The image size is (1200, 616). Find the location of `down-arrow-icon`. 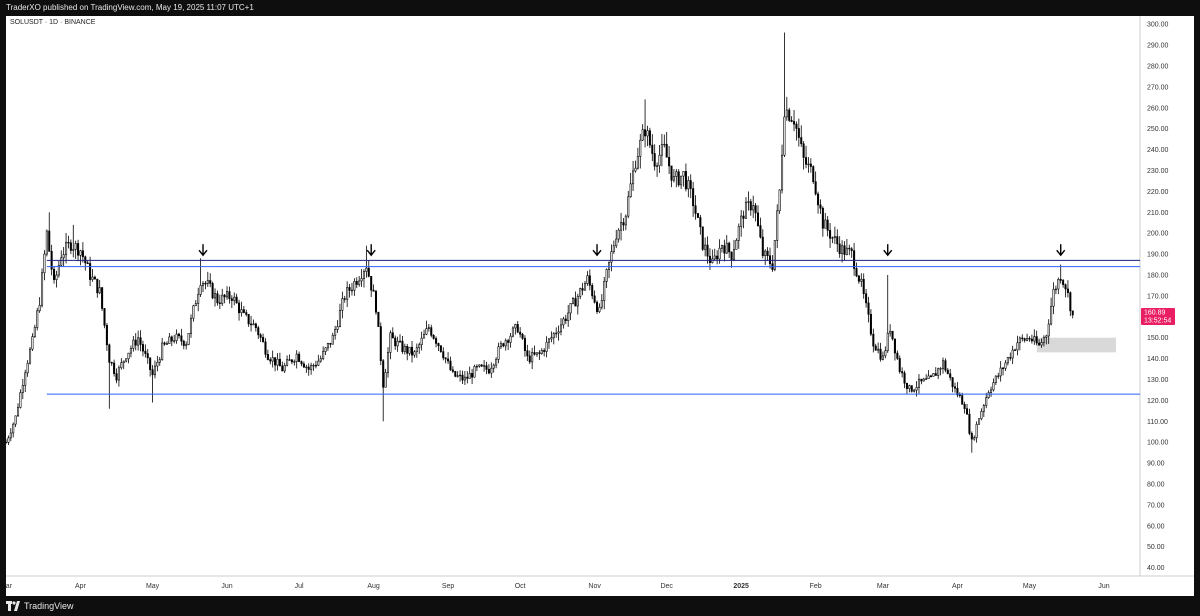

down-arrow-icon is located at coordinates (1061, 250).